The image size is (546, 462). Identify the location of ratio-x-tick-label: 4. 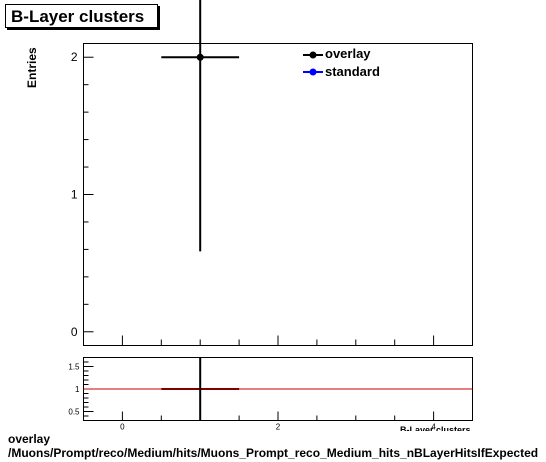
(433, 427).